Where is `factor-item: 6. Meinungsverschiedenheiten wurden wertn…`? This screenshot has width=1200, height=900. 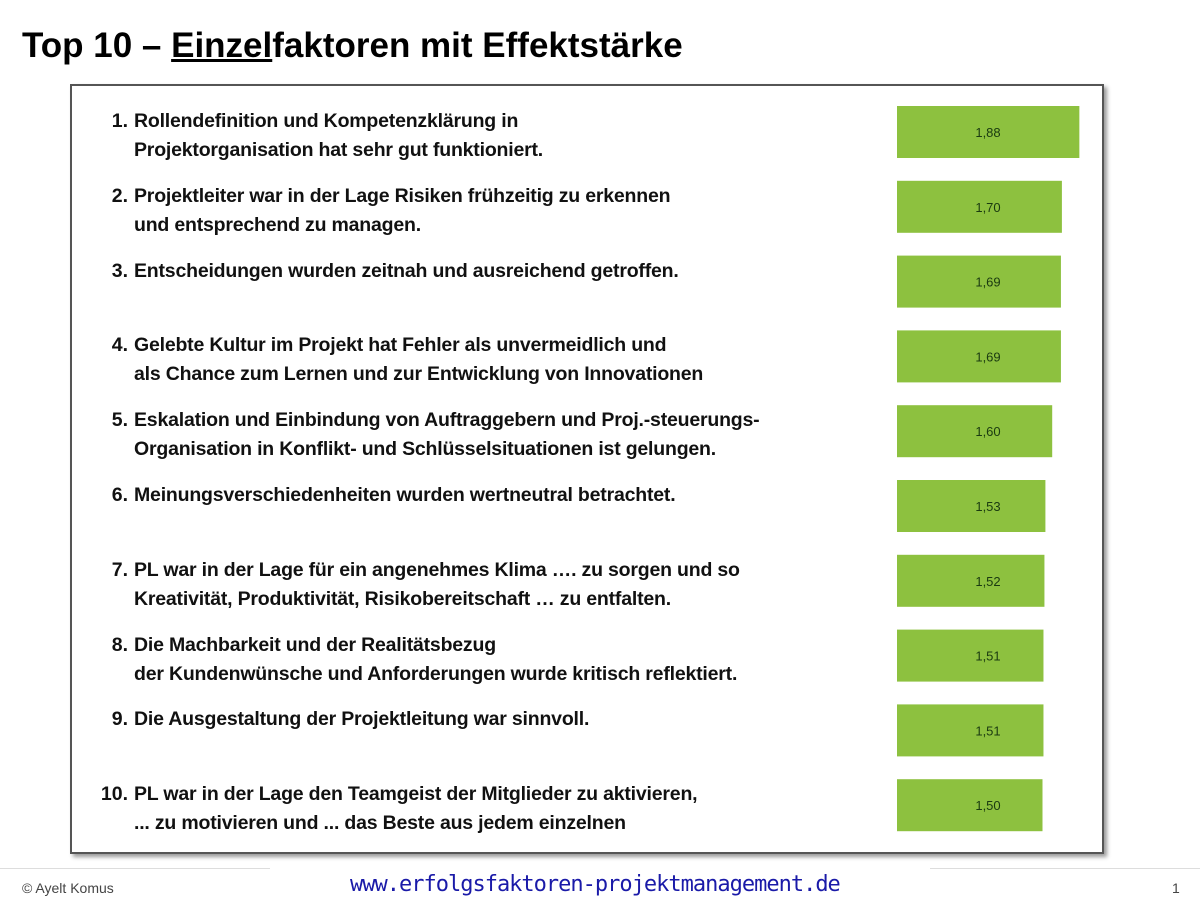 factor-item: 6. Meinungsverschiedenheiten wurden wertn… is located at coordinates (479, 495).